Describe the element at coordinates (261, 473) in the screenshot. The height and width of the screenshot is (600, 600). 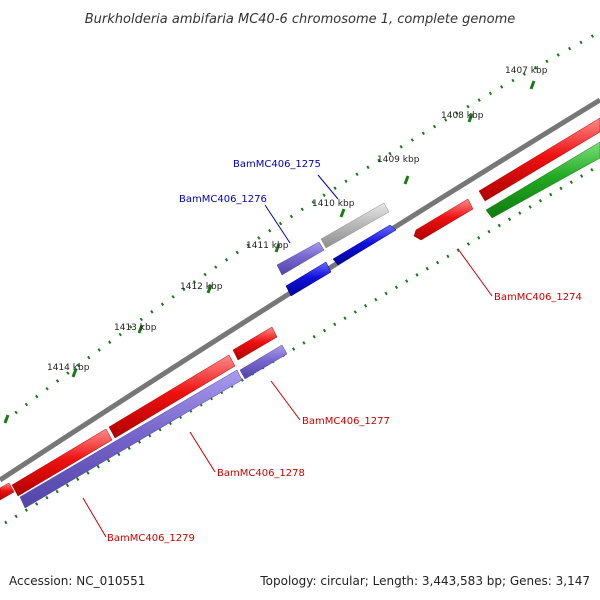
I see `gene-label-1278: BamMC406_1278` at that location.